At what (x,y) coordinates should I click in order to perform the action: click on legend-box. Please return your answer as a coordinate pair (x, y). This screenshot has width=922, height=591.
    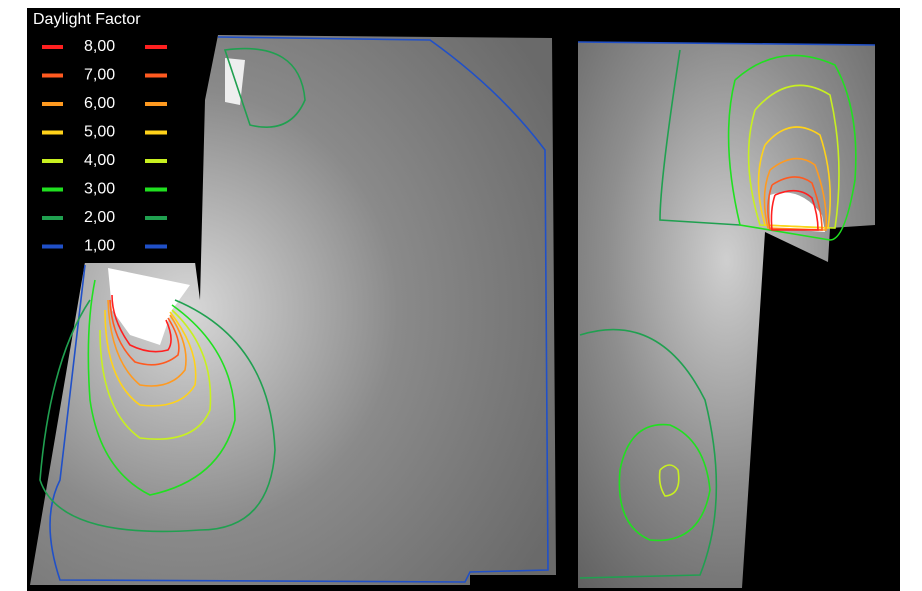
    Looking at the image, I should click on (113, 135).